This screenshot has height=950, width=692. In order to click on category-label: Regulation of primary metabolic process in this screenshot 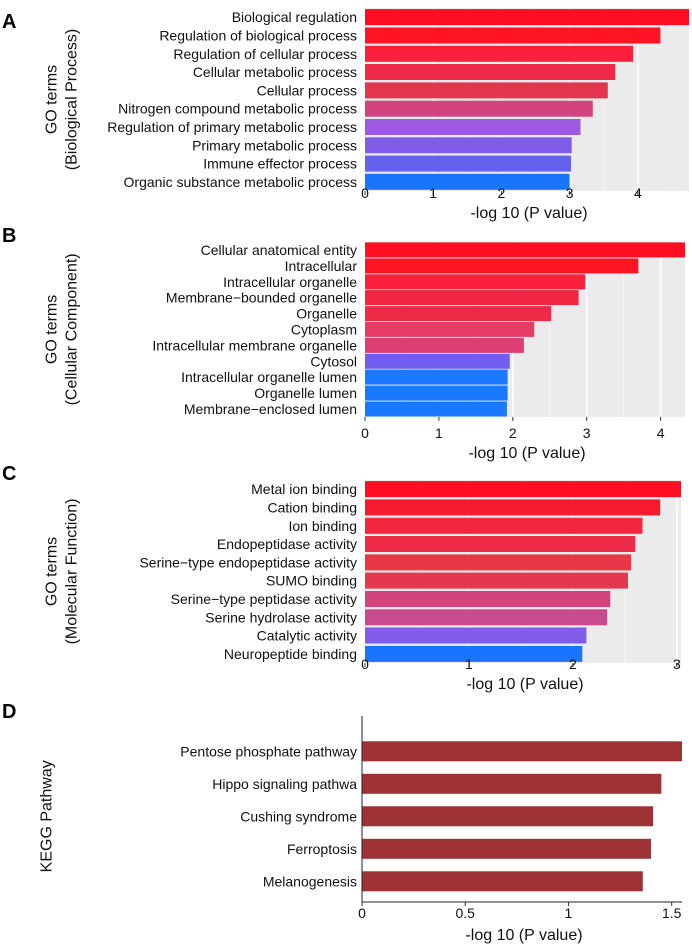, I will do `click(232, 127)`.